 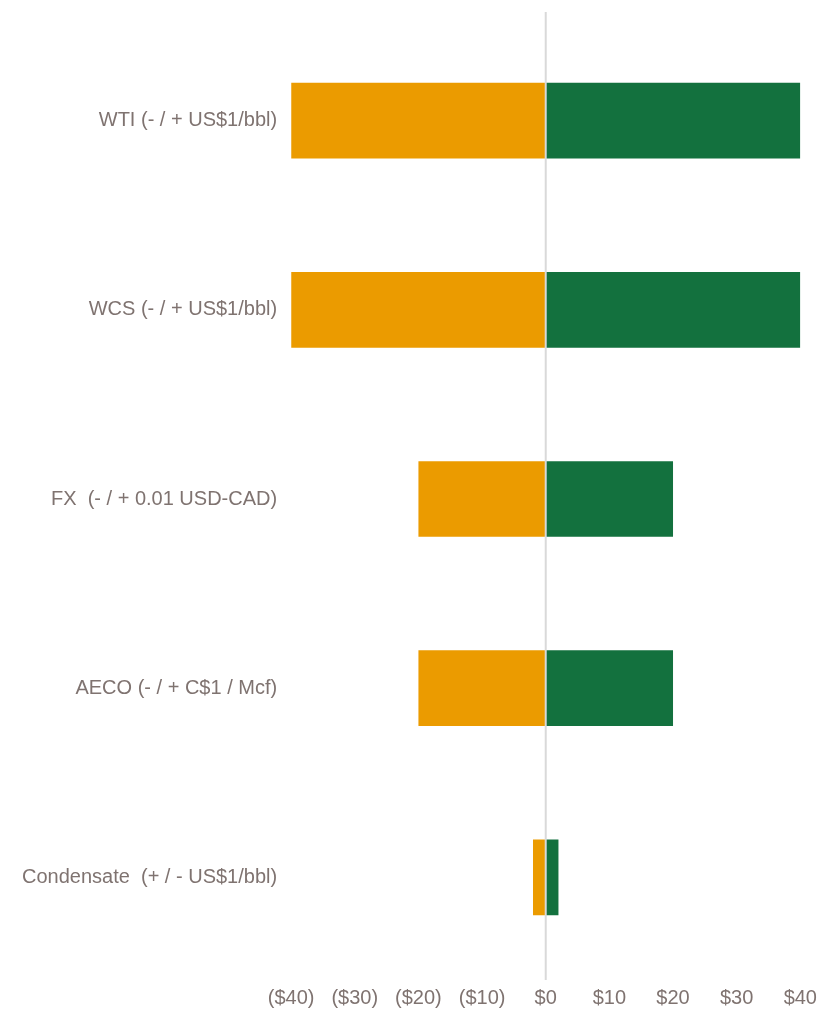 I want to click on y-tick-label: FX (- / + 0.01 USD-CAD), so click(x=164, y=497).